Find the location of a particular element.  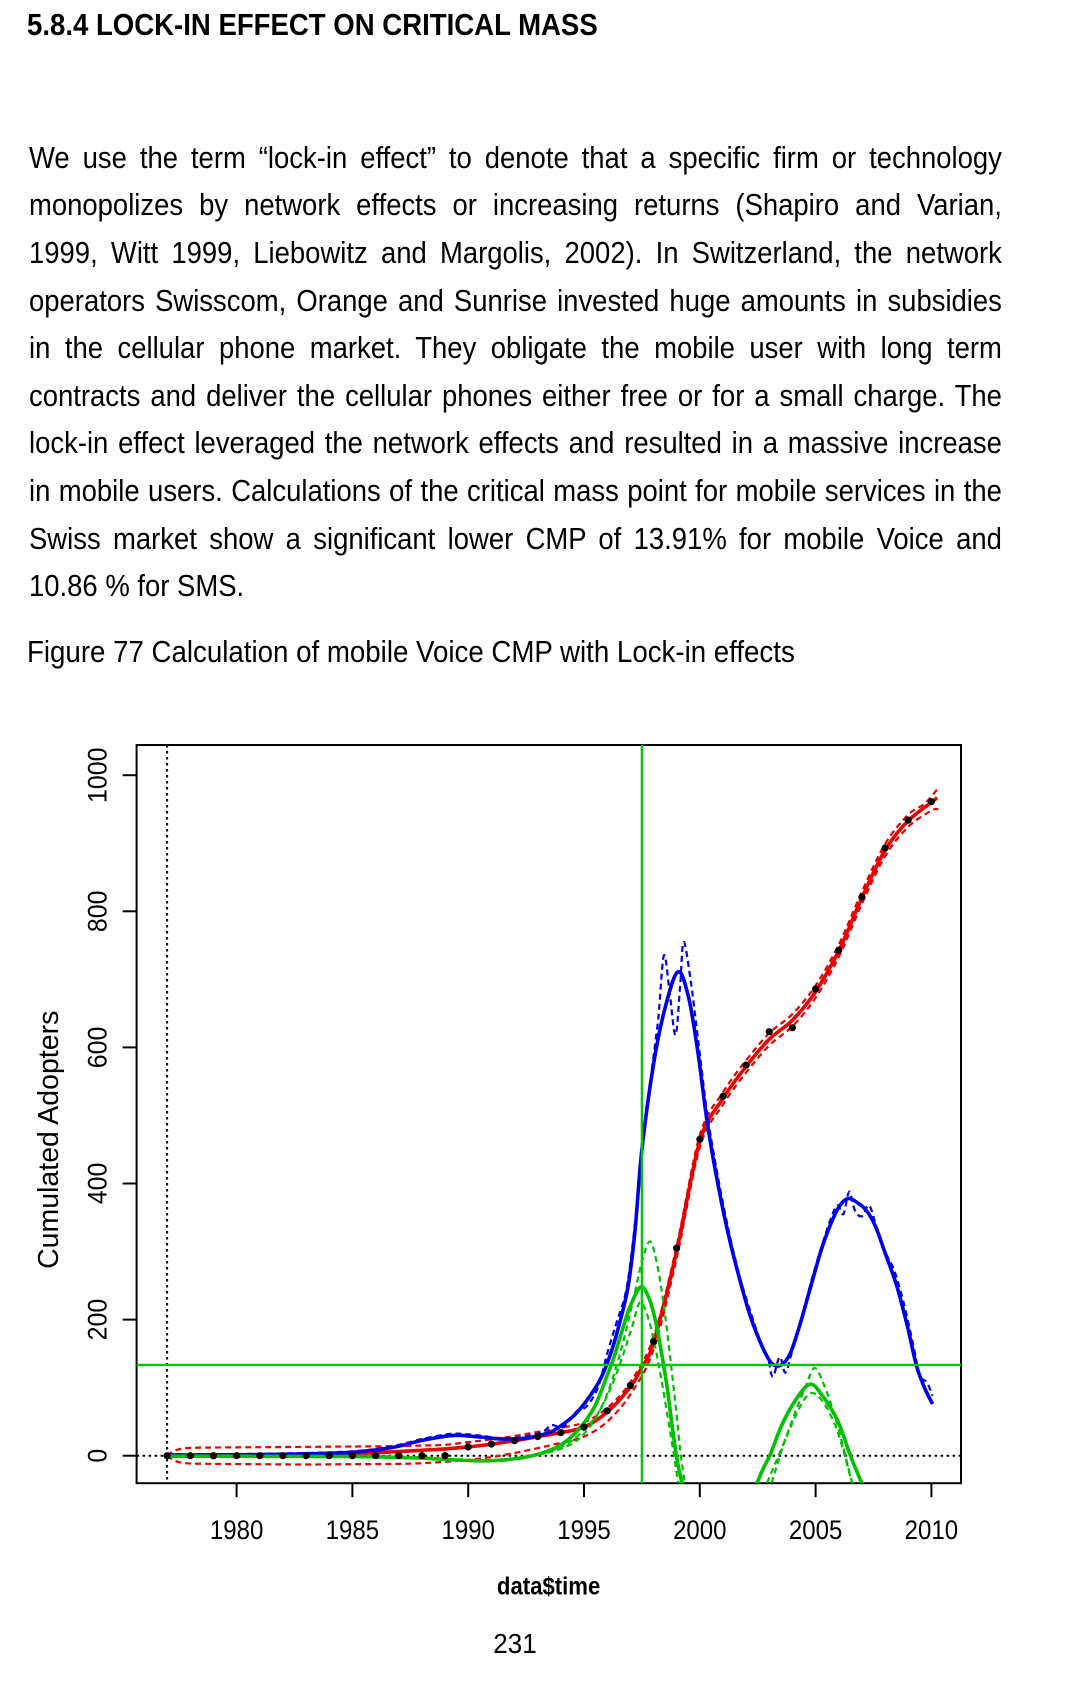

svg-text: 600 is located at coordinates (97, 1048).